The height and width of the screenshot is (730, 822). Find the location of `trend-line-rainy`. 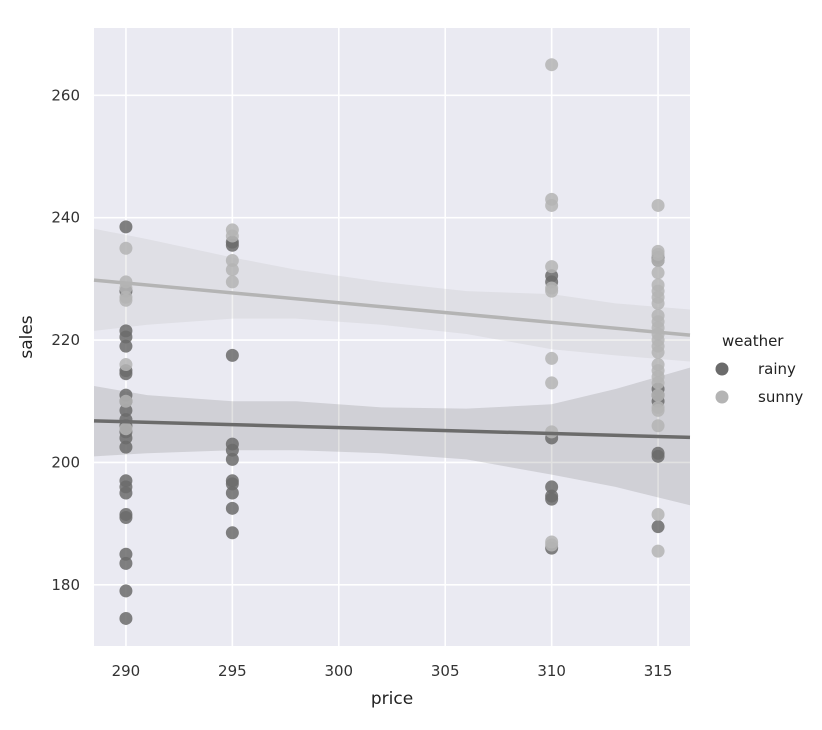

trend-line-rainy is located at coordinates (392, 429).